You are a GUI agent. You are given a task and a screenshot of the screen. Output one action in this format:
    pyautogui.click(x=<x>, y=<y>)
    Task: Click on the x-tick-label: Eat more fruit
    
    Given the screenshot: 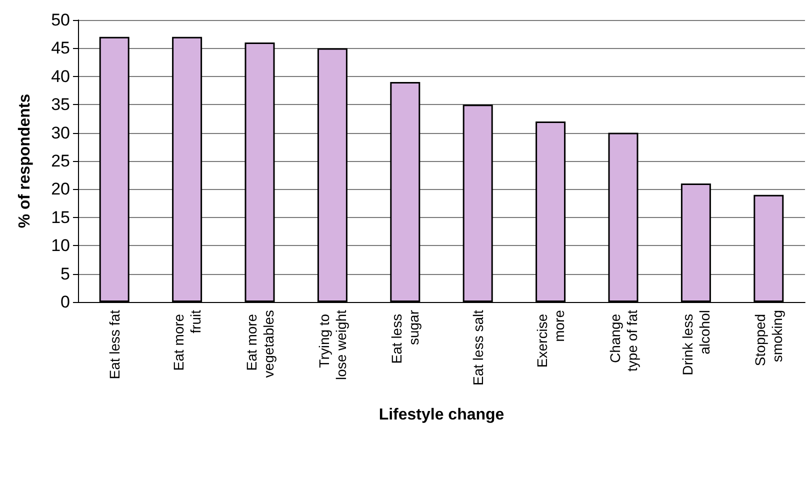 What is the action you would take?
    pyautogui.click(x=187, y=340)
    